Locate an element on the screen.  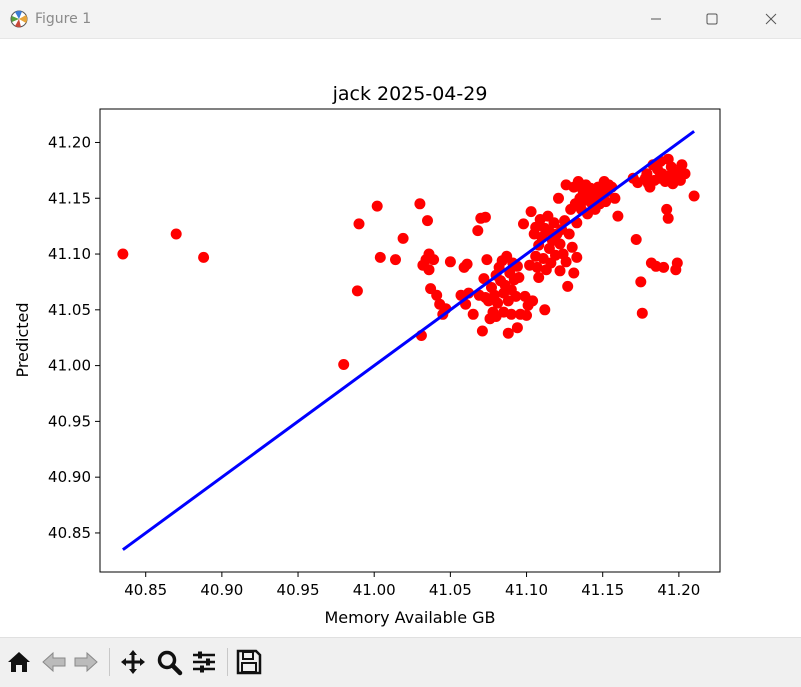
matplotlib-icon is located at coordinates (19, 19).